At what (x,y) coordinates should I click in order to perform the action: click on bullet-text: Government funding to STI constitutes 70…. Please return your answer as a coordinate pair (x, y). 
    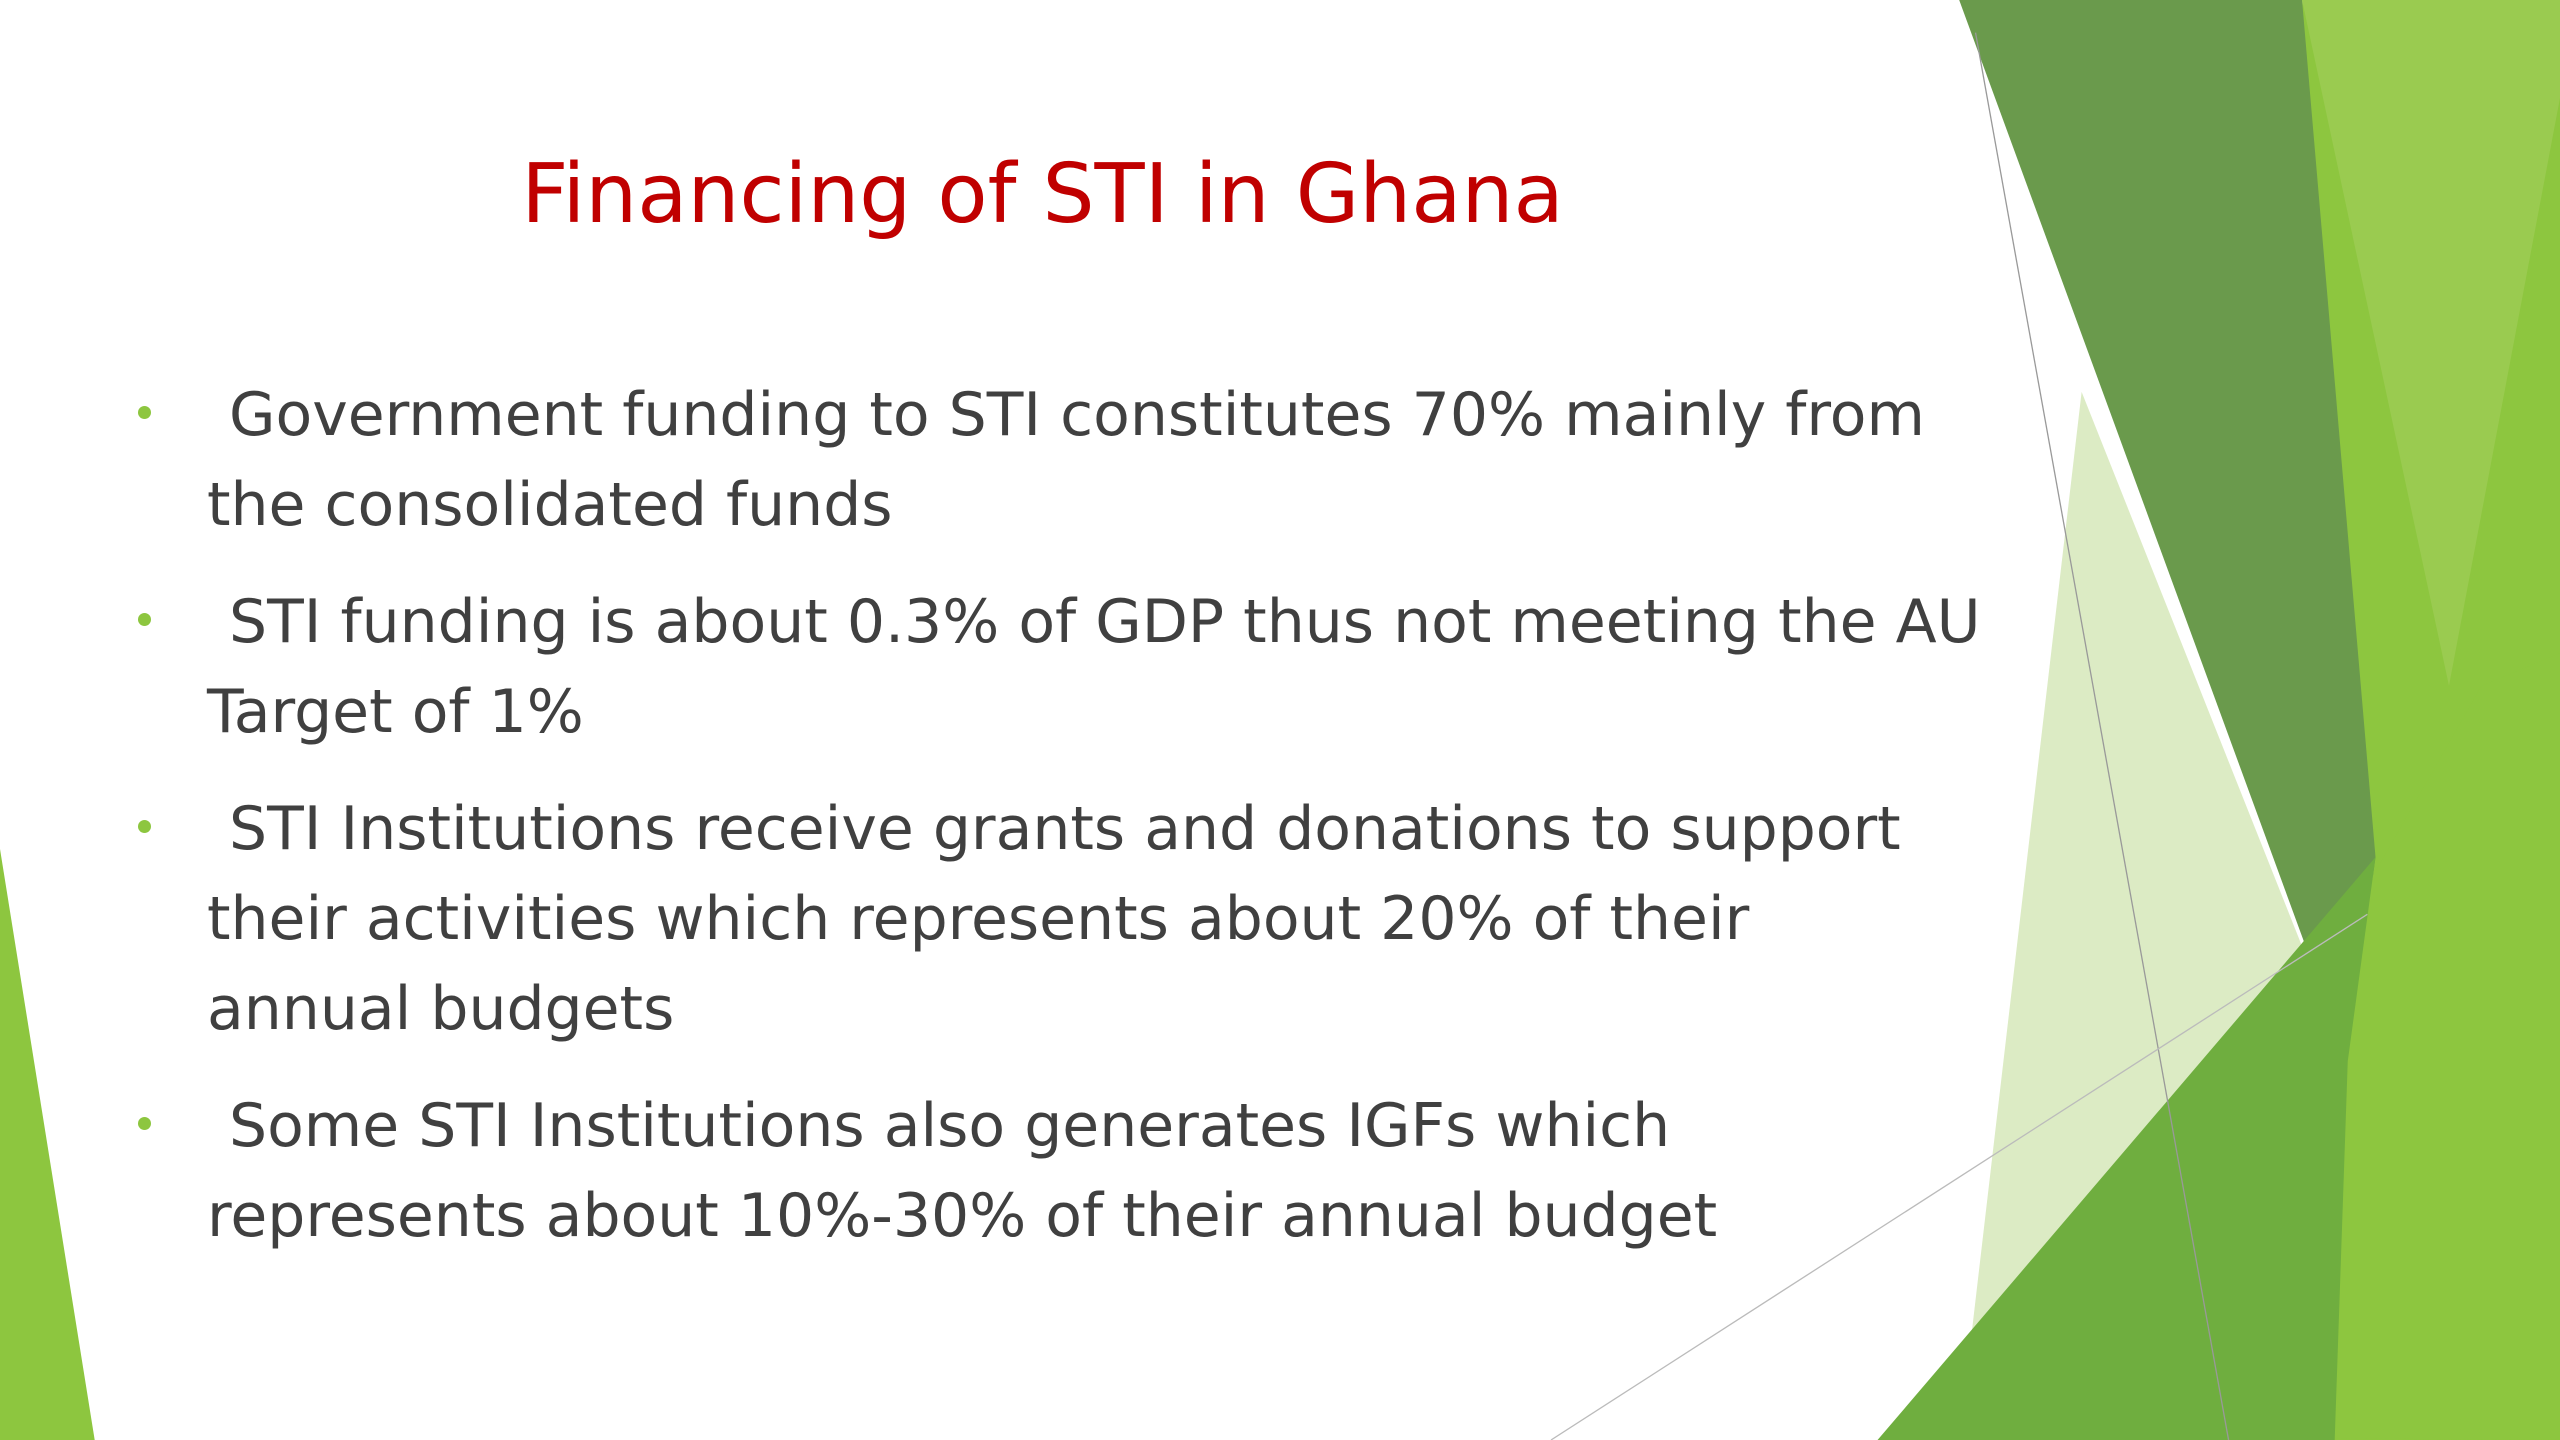
    Looking at the image, I should click on (1077, 415).